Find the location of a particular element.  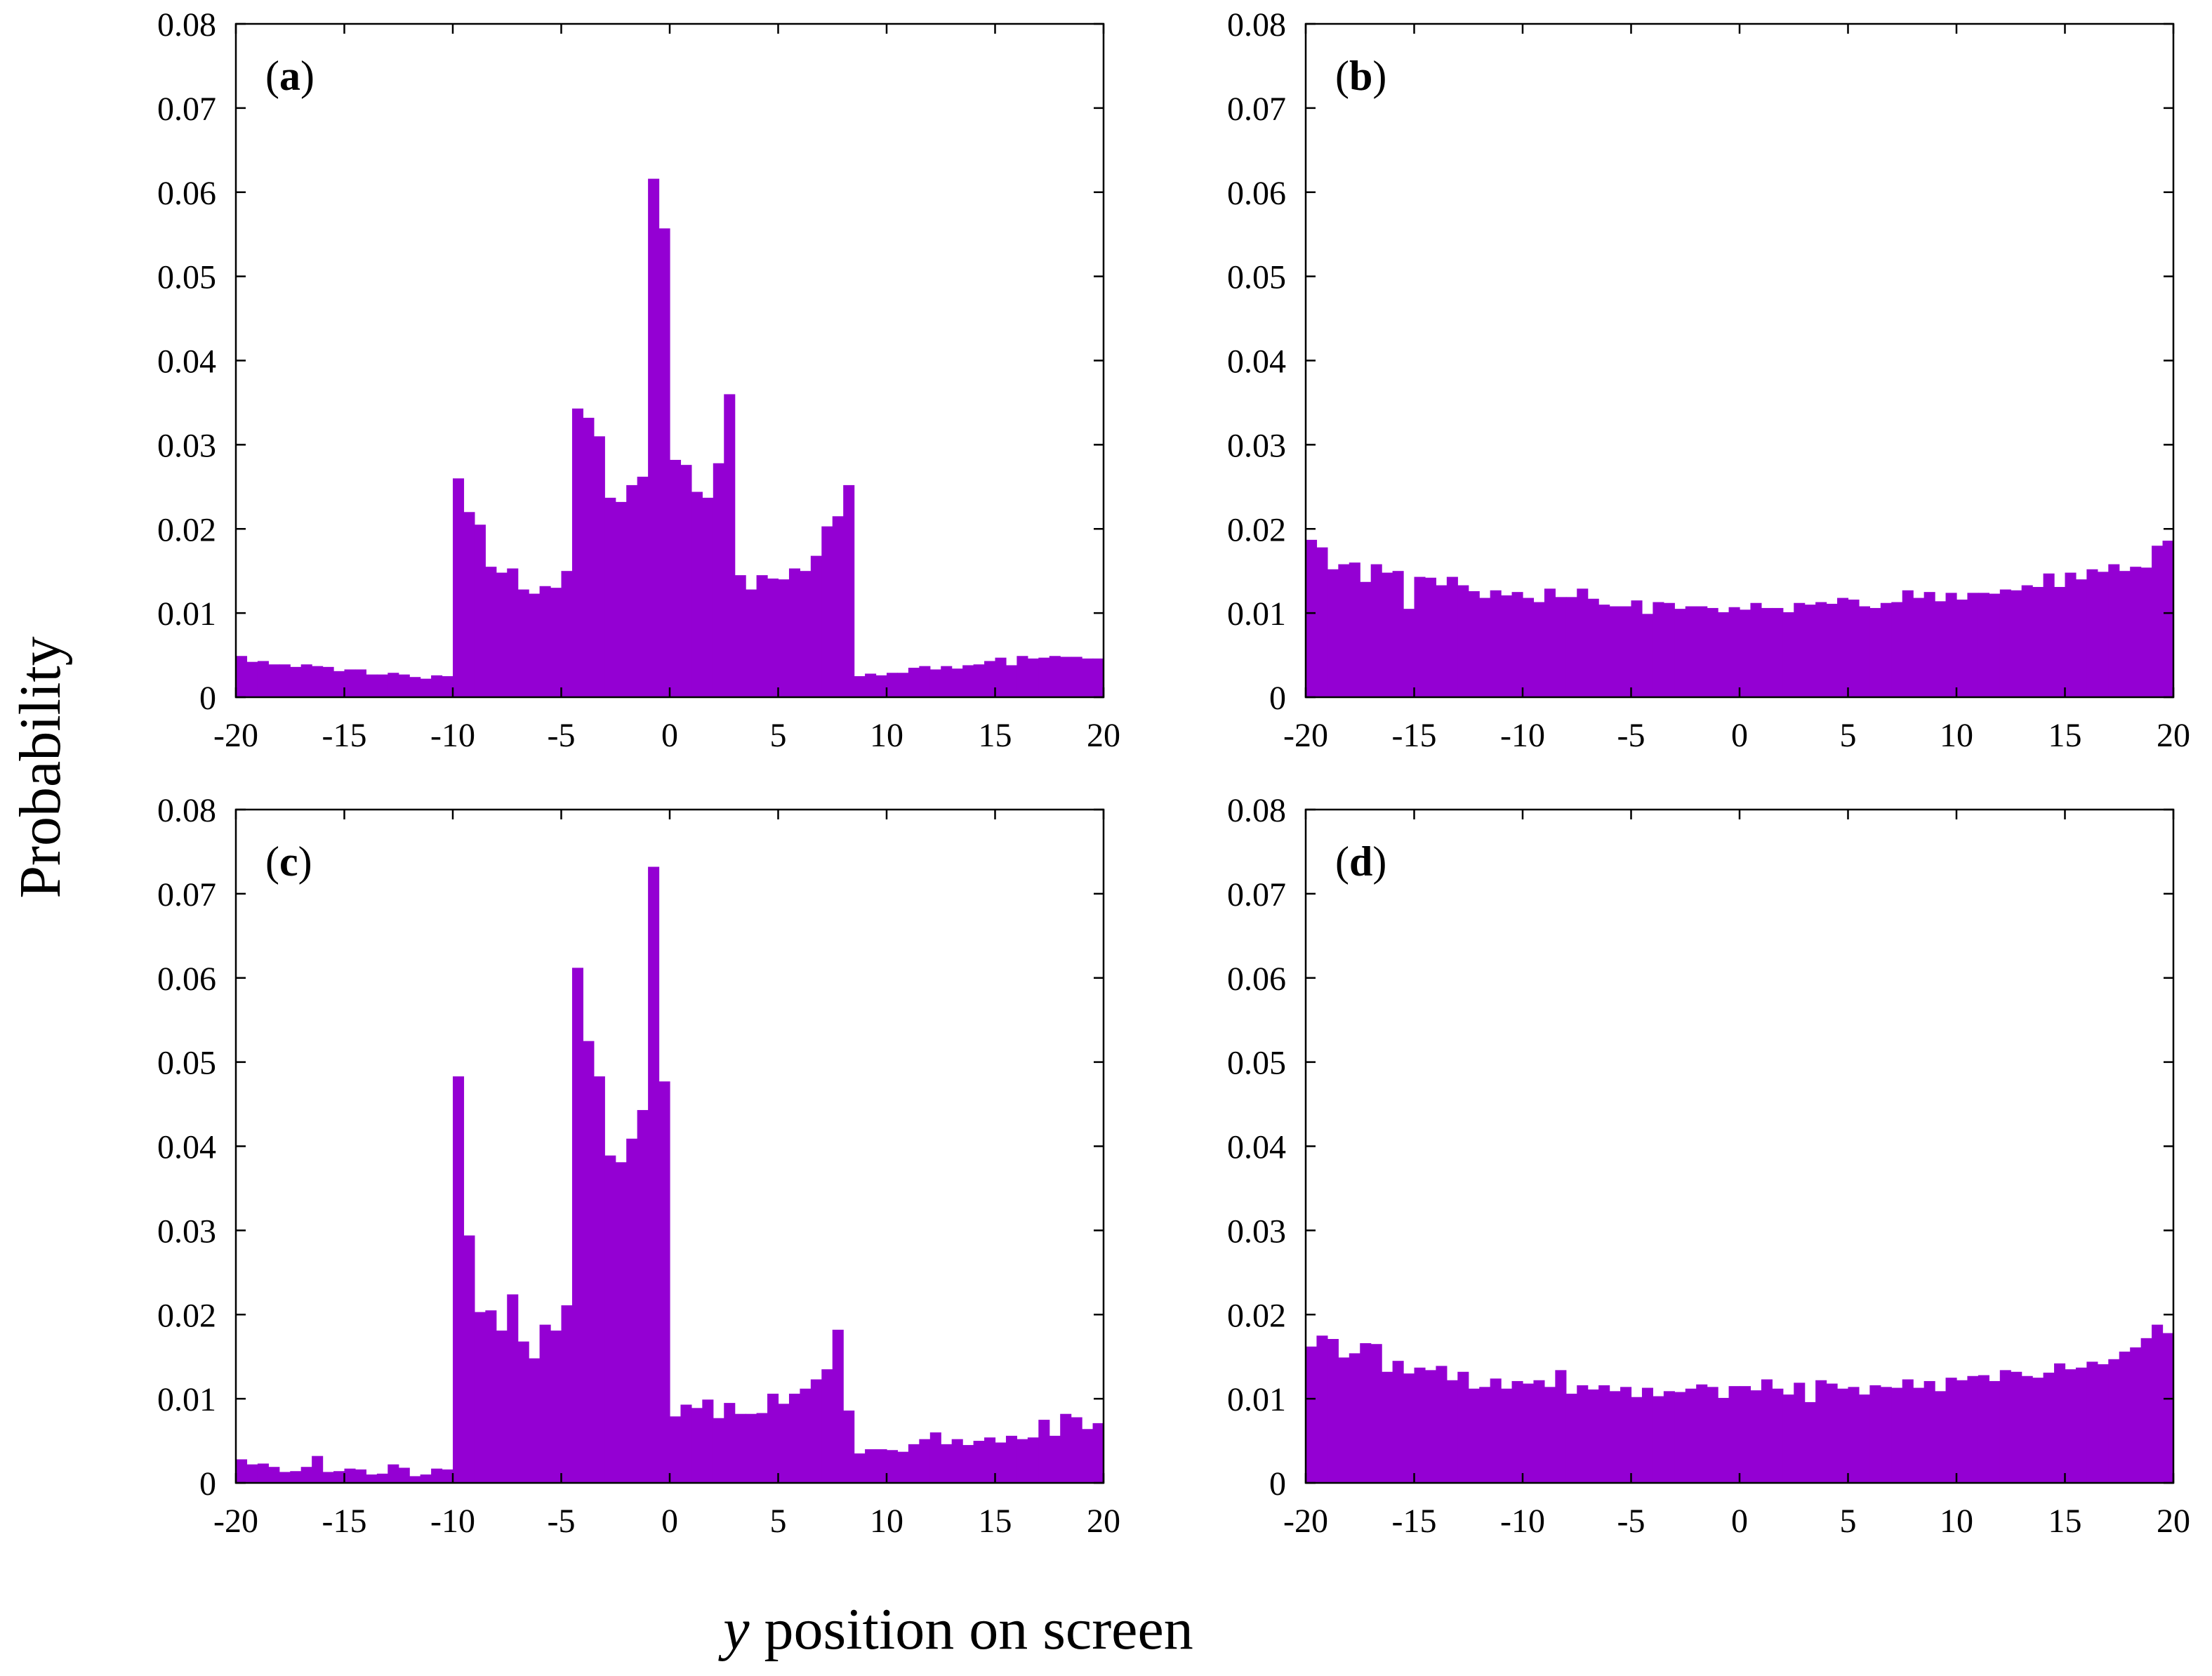

y-tick-label: 0.03 is located at coordinates (187, 1231).